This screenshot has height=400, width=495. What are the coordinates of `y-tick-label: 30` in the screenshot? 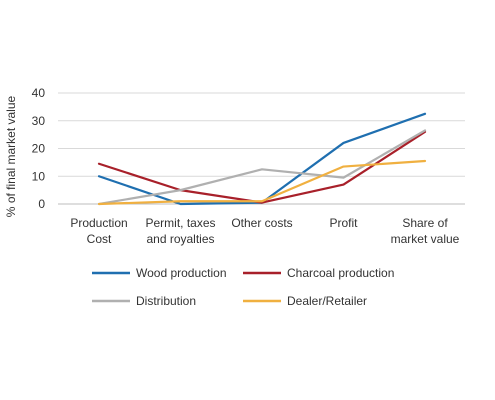 It's located at (39, 121).